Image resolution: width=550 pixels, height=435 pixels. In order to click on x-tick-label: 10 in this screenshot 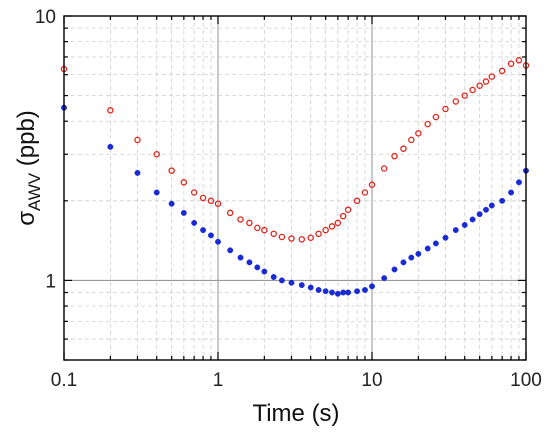, I will do `click(371, 380)`.